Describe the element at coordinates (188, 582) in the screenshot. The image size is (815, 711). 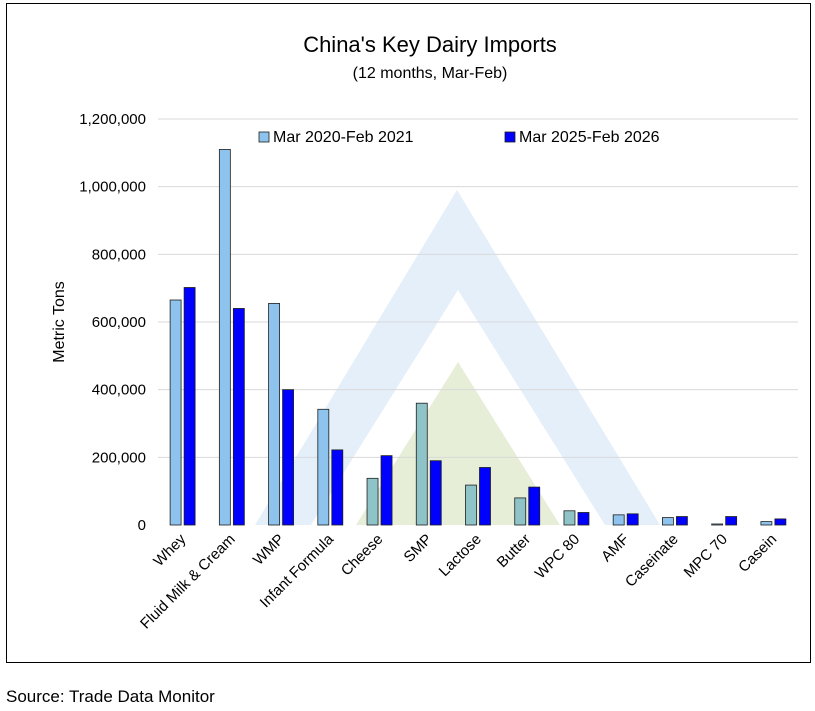
I see `x-tick-label: Fluid Milk & Cream` at that location.